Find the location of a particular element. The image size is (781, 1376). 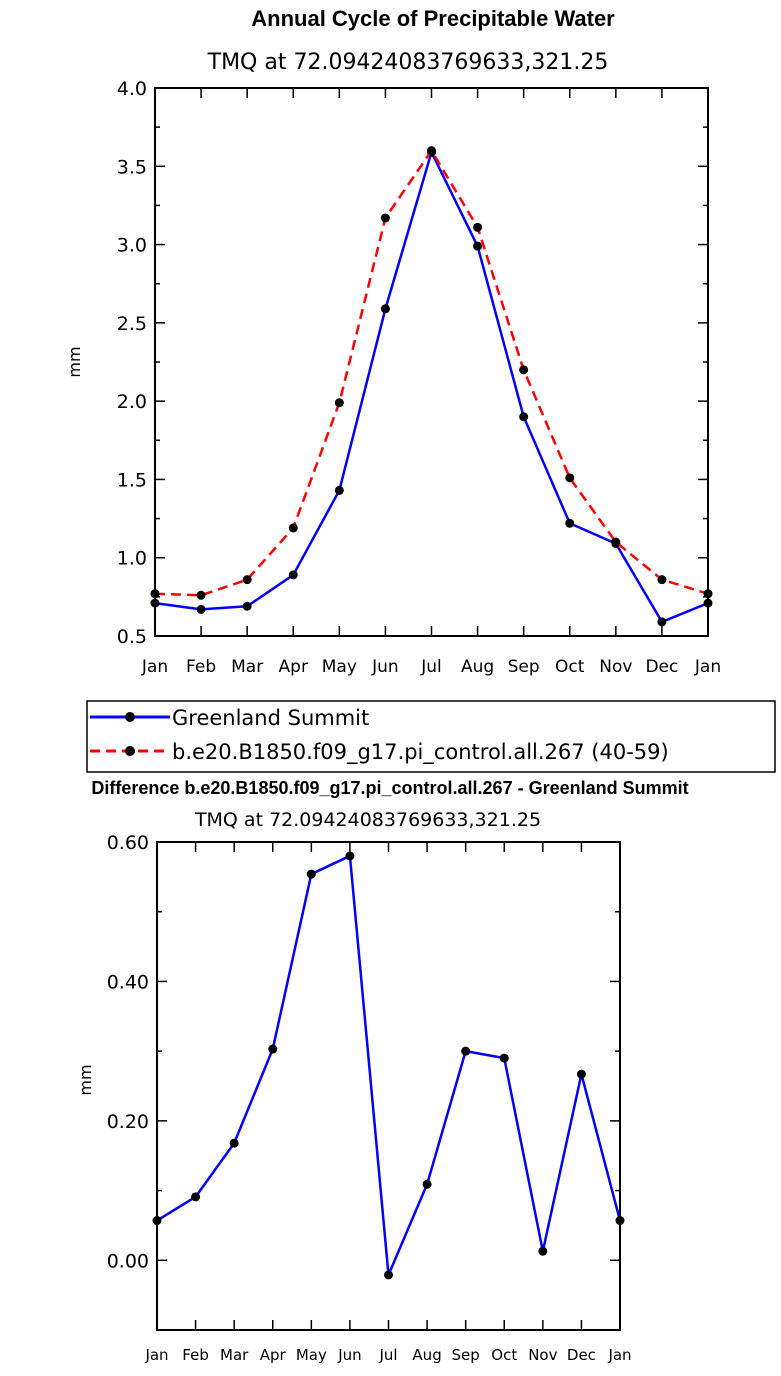

chart1-xtick-label: May is located at coordinates (339, 667).